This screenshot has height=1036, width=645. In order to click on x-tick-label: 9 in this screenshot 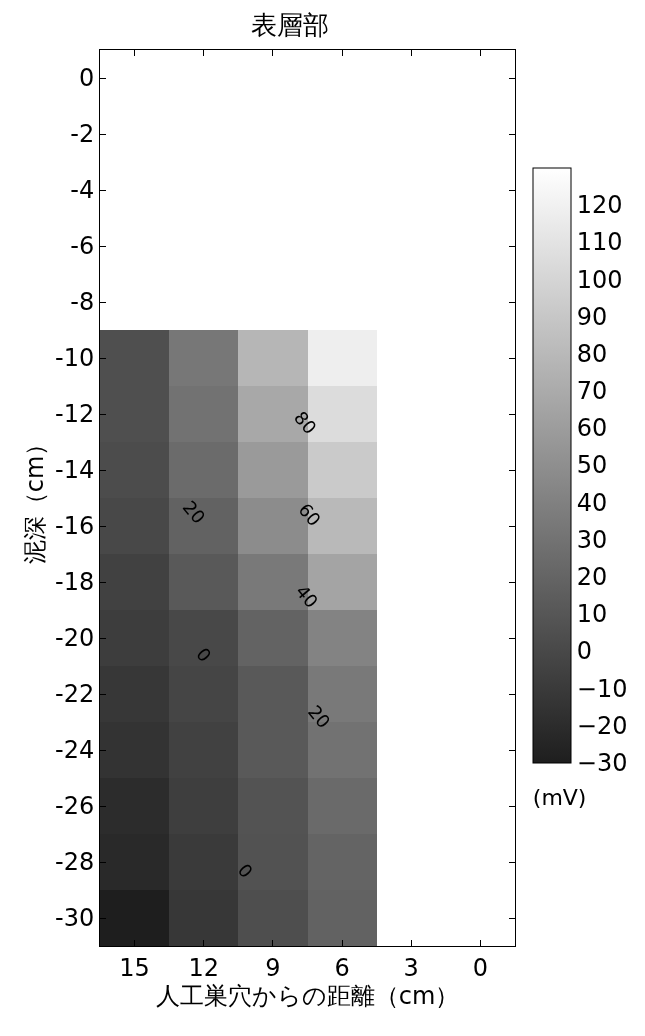, I will do `click(273, 967)`.